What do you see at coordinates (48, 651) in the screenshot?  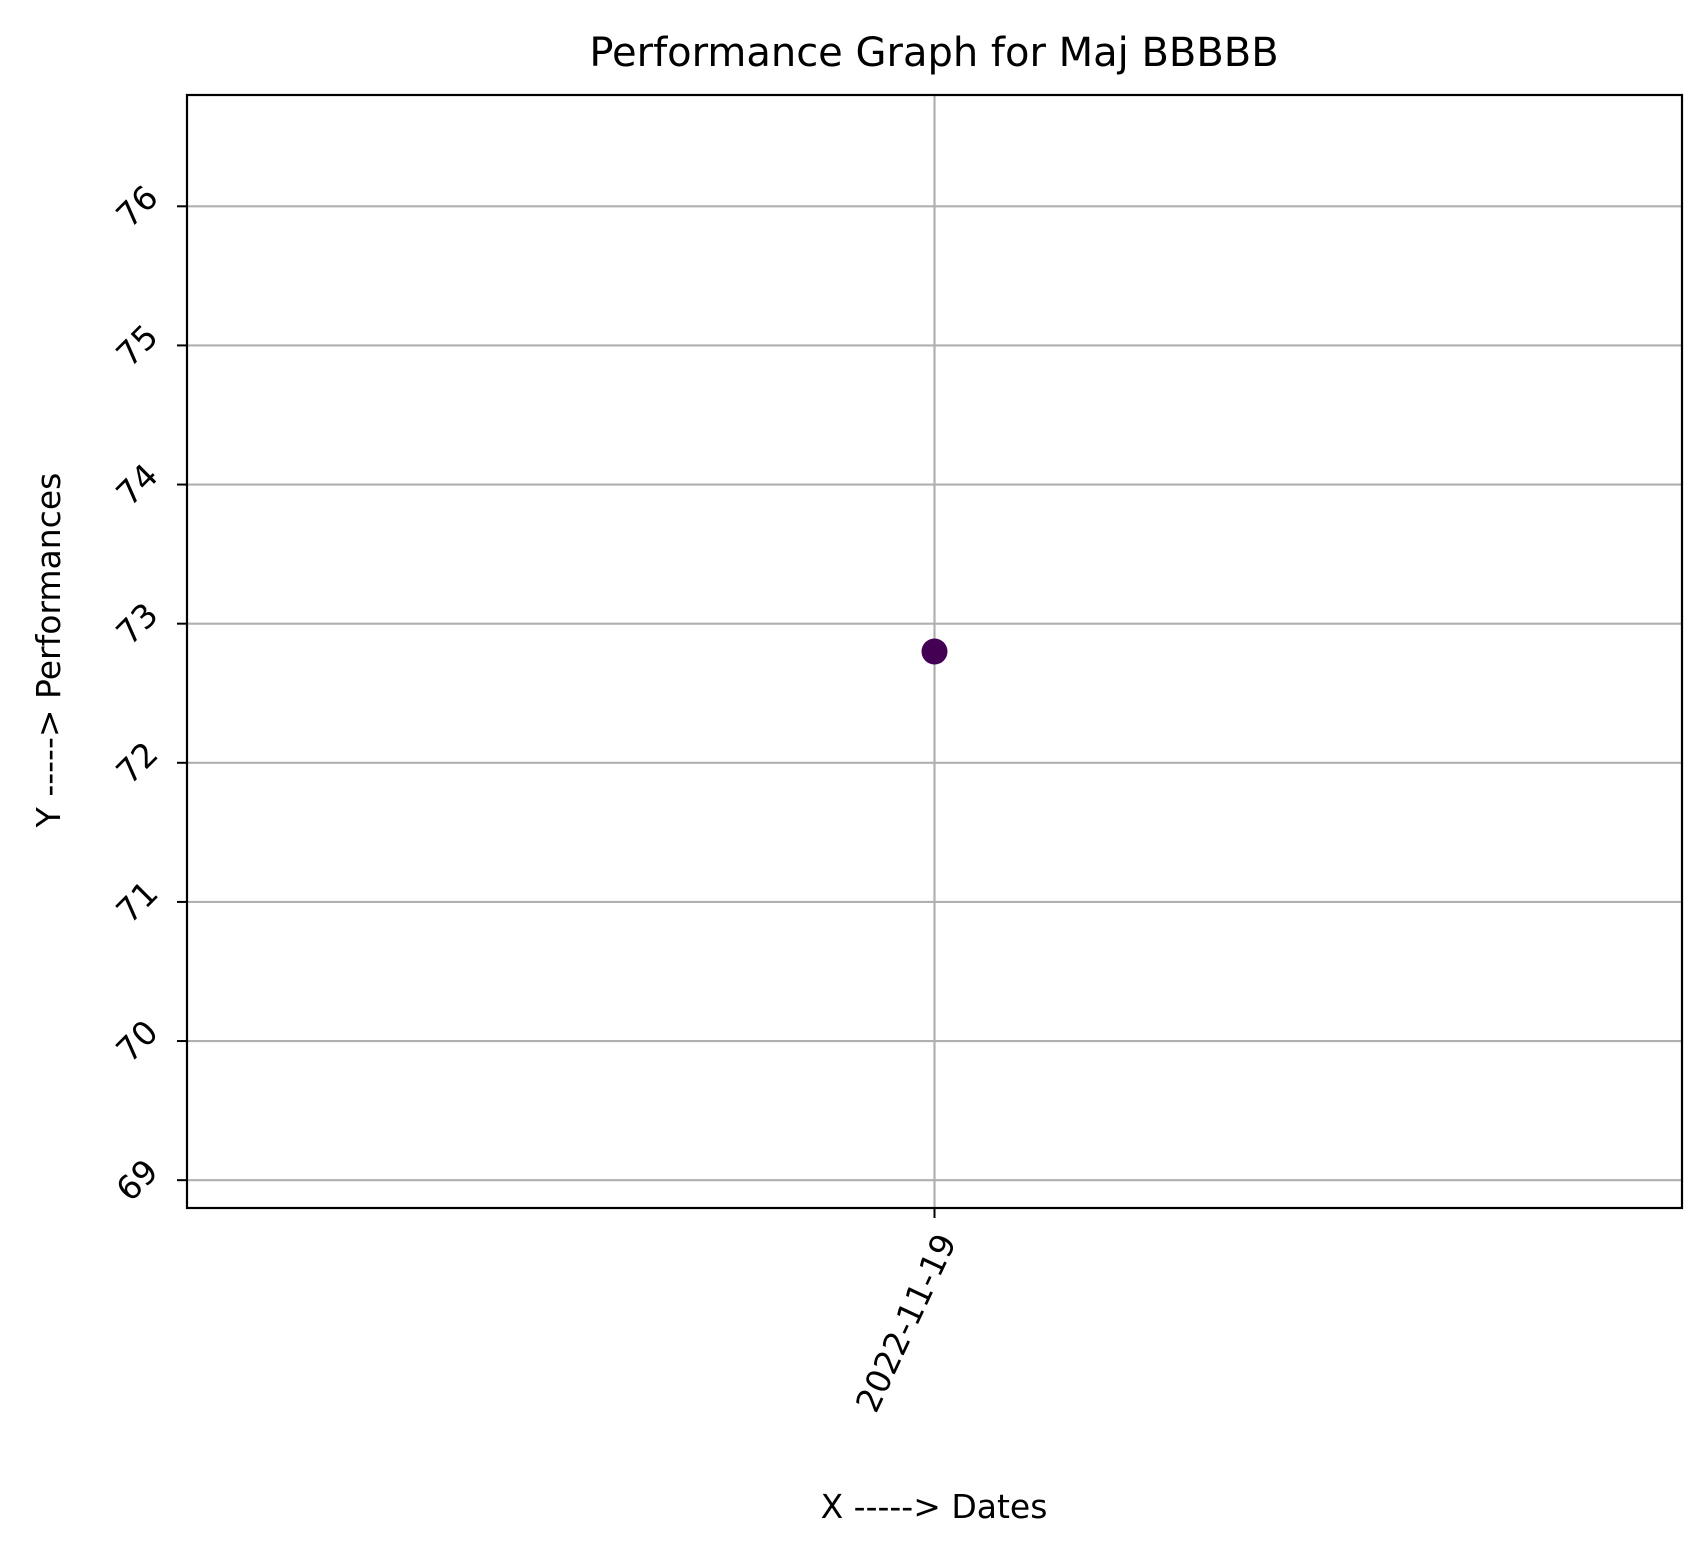 I see `y-axis-label: Y -----> Performances` at bounding box center [48, 651].